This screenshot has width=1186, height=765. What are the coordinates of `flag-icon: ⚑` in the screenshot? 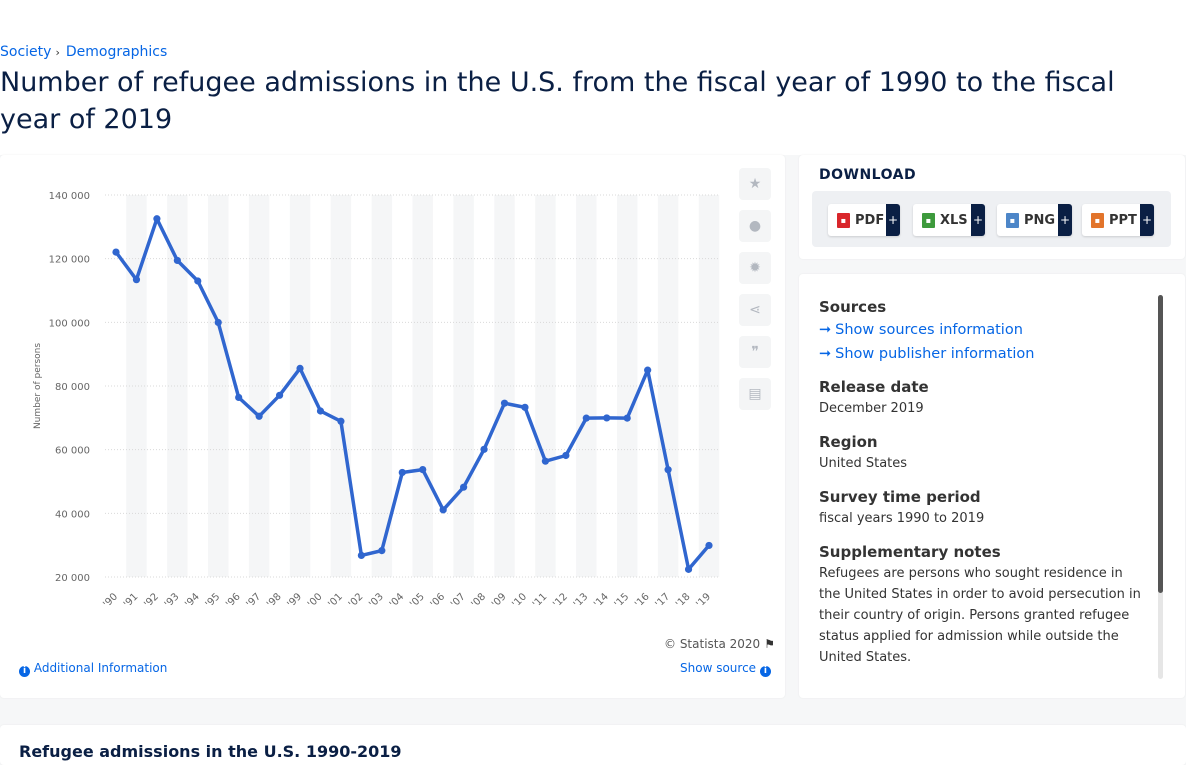 It's located at (769, 644).